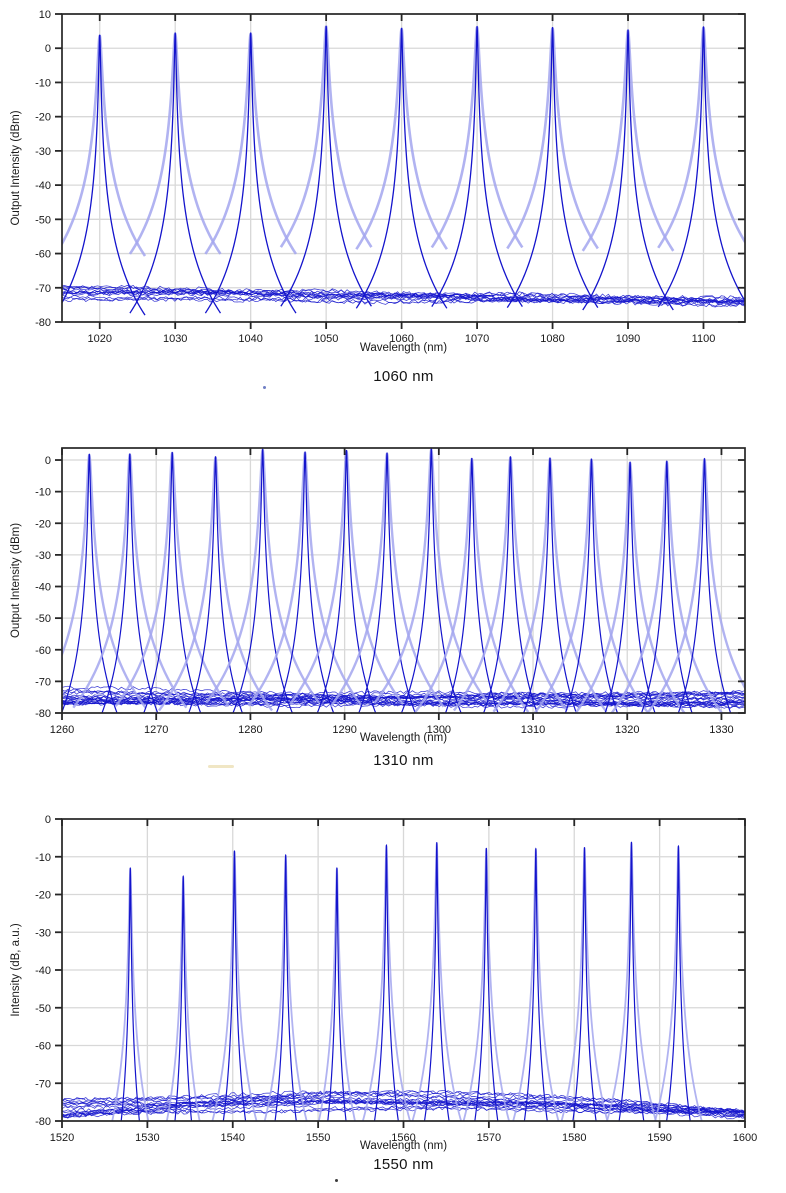 This screenshot has height=1193, width=786. What do you see at coordinates (489, 1138) in the screenshot?
I see `svg-text: 1570` at bounding box center [489, 1138].